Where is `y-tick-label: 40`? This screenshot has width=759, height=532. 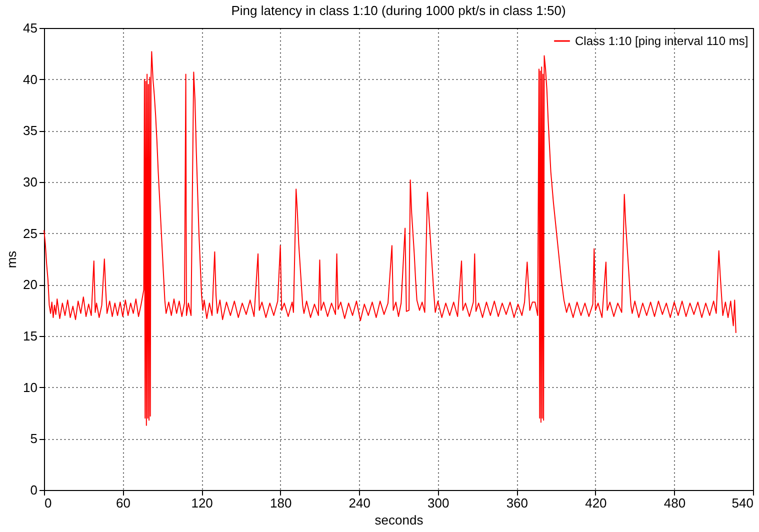
y-tick-label: 40 is located at coordinates (30, 79).